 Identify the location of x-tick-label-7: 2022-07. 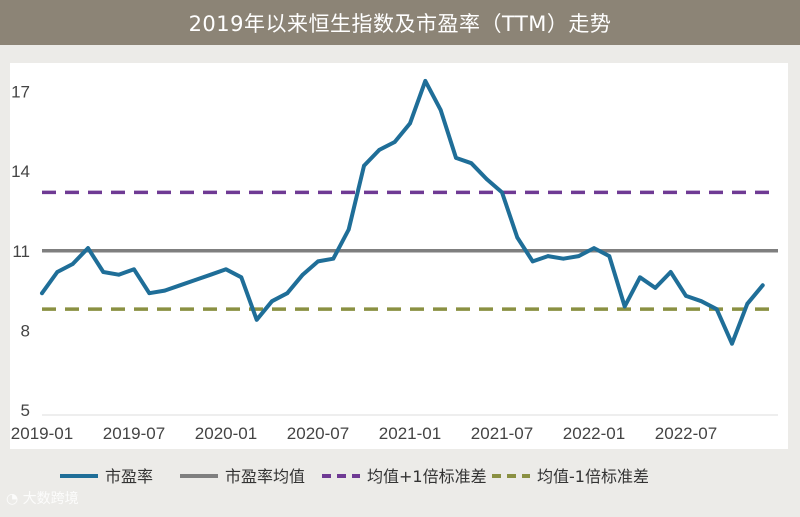
(686, 433).